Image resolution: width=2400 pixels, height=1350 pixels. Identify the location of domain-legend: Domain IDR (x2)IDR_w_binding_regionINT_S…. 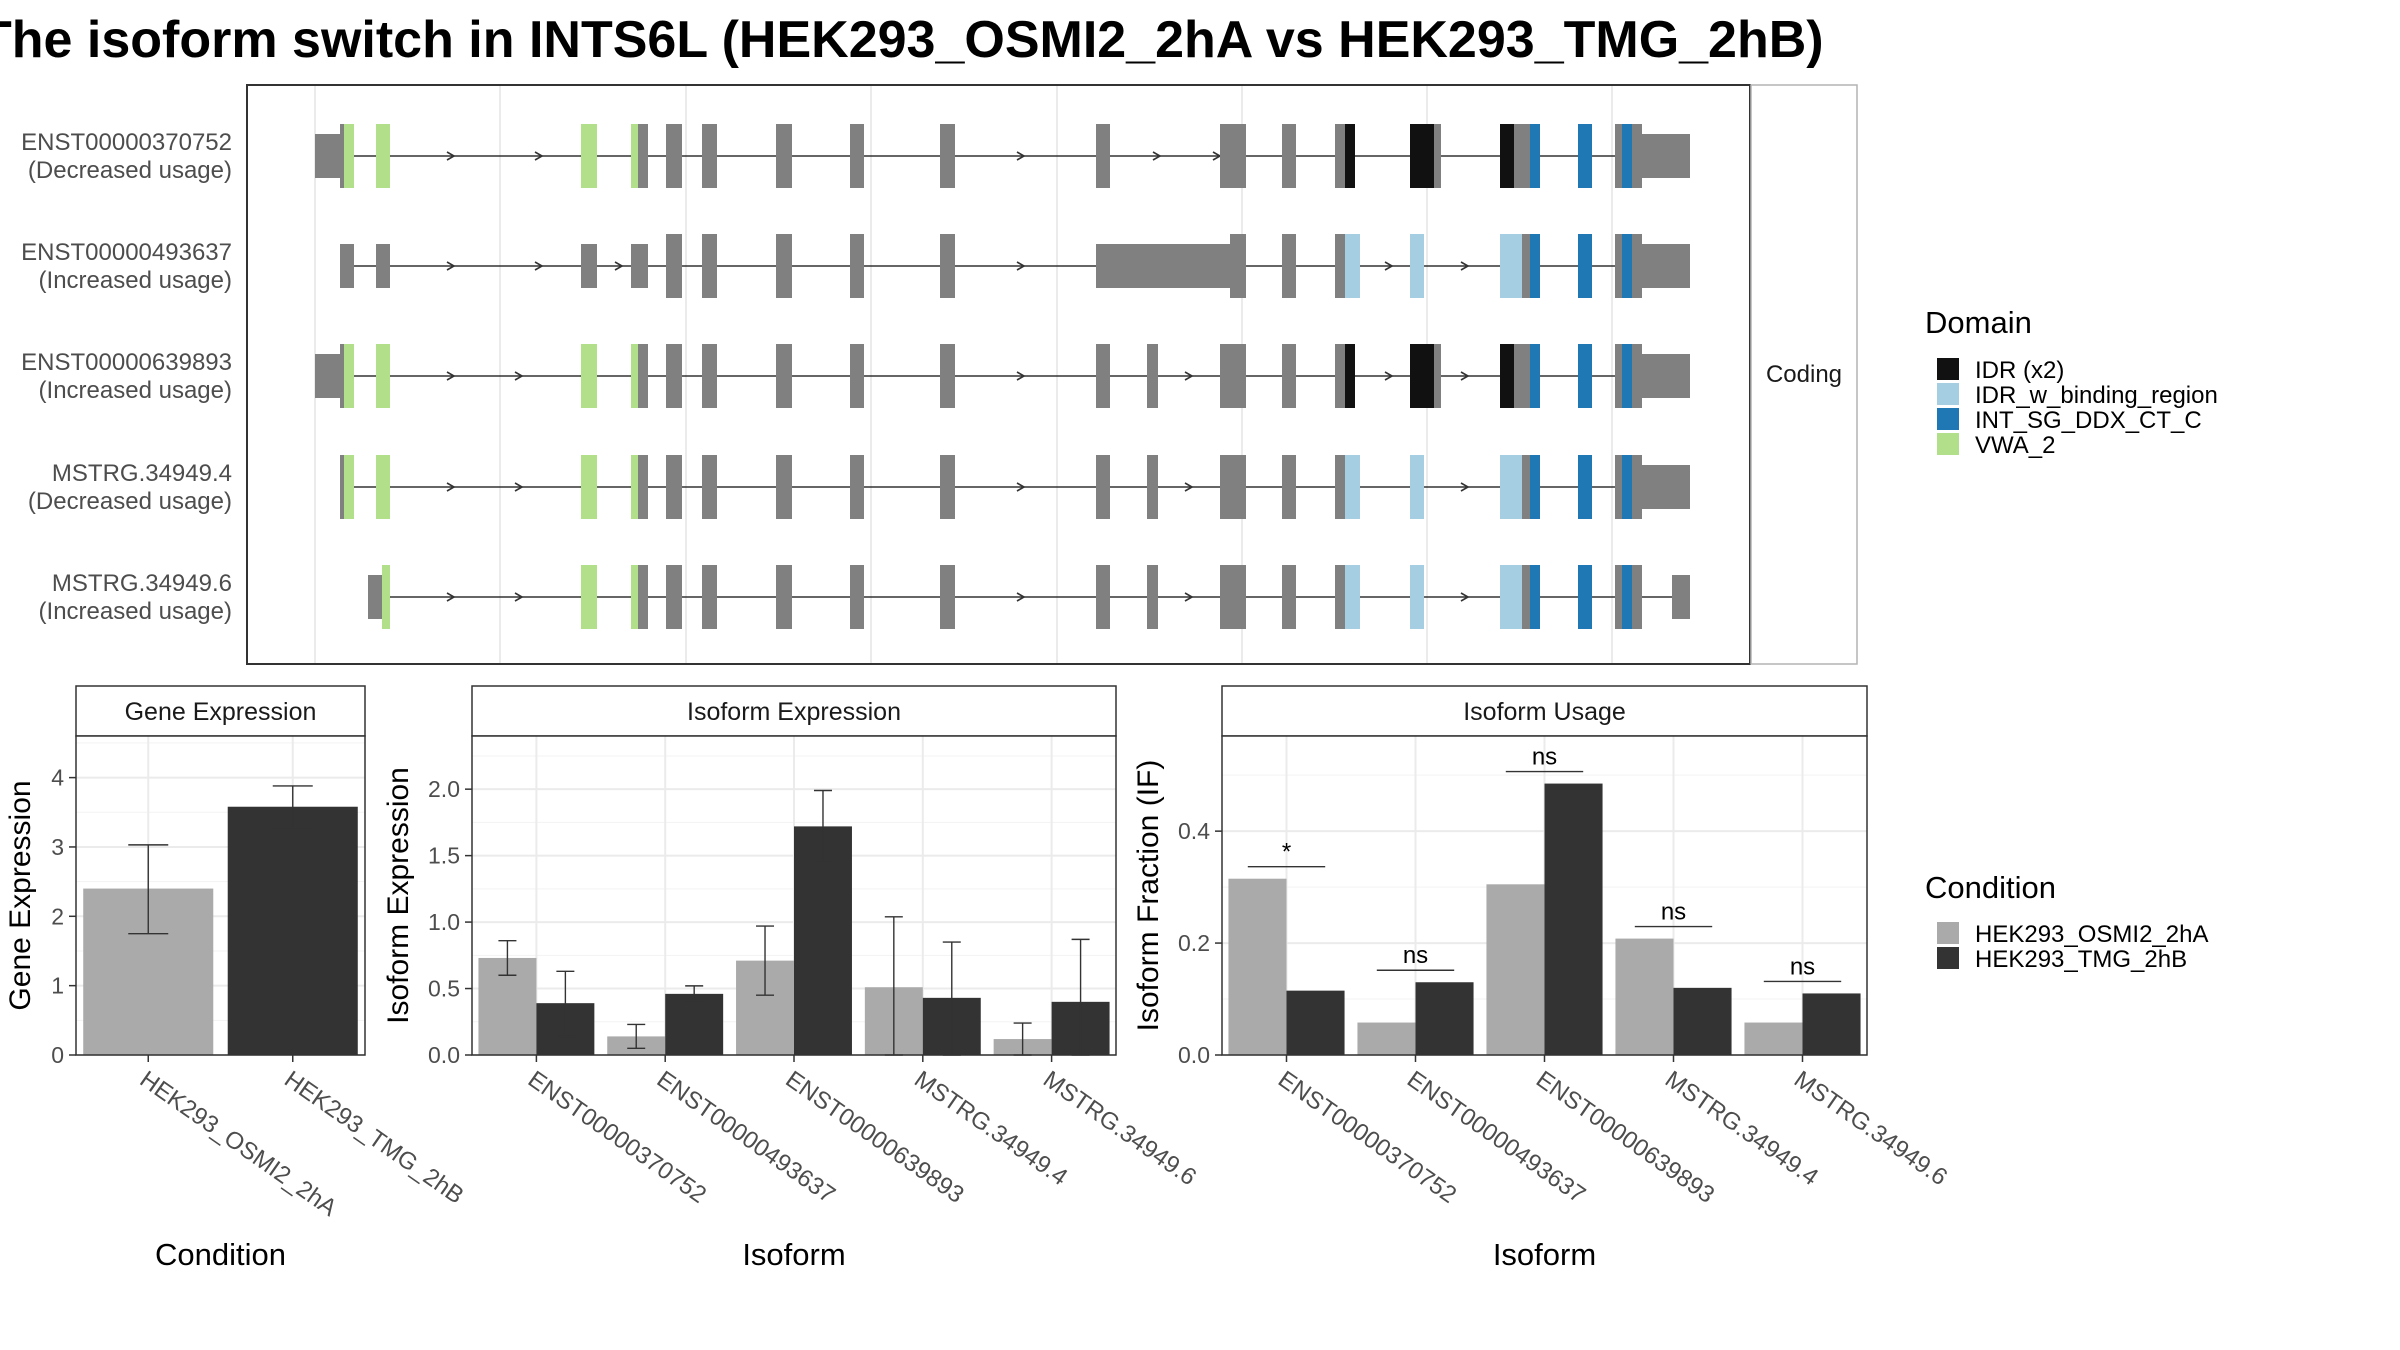
(2071, 382).